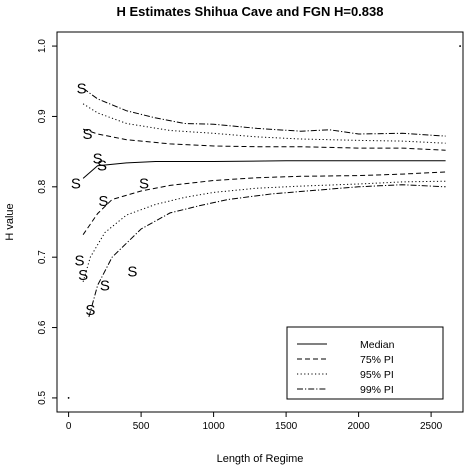  Describe the element at coordinates (264, 139) in the screenshot. I see `series-line-75-pi-upper` at that location.